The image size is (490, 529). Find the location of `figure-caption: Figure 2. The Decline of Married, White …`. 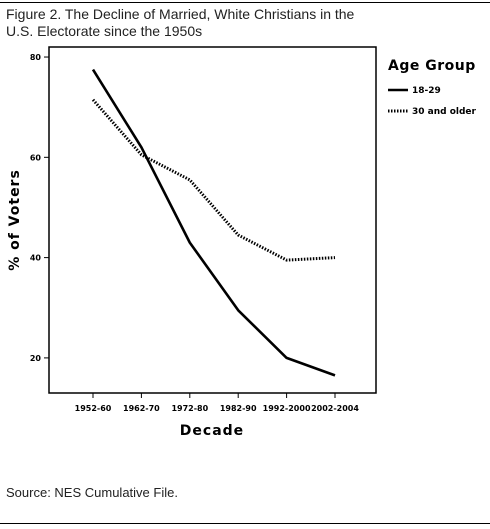

figure-caption: Figure 2. The Decline of Married, White … is located at coordinates (206, 23).